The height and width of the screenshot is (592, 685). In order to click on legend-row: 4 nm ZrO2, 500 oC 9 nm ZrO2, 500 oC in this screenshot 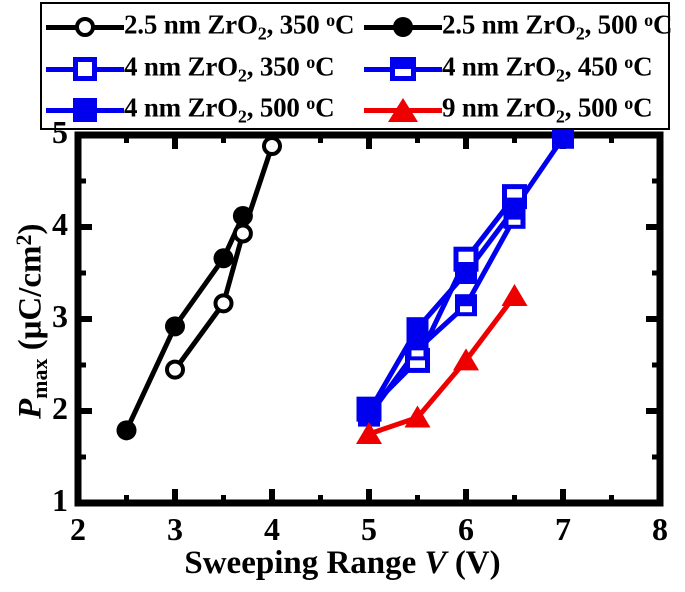, I will do `click(355, 110)`.